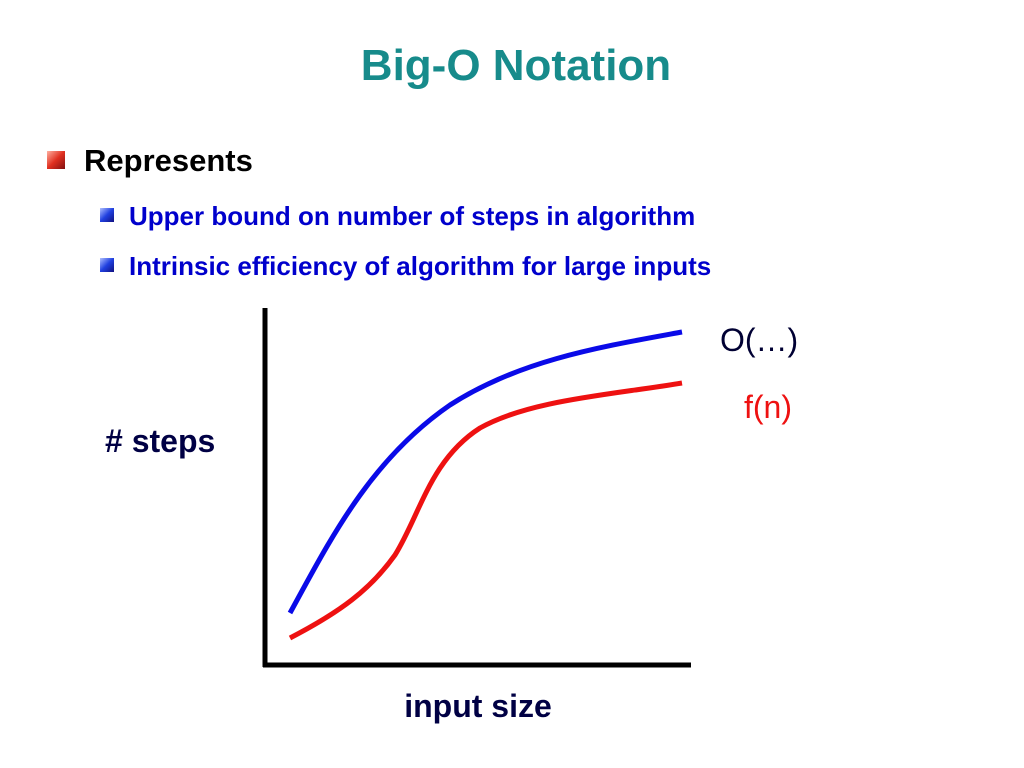 This screenshot has width=1024, height=768. What do you see at coordinates (478, 706) in the screenshot?
I see `x-axis-label: input size` at bounding box center [478, 706].